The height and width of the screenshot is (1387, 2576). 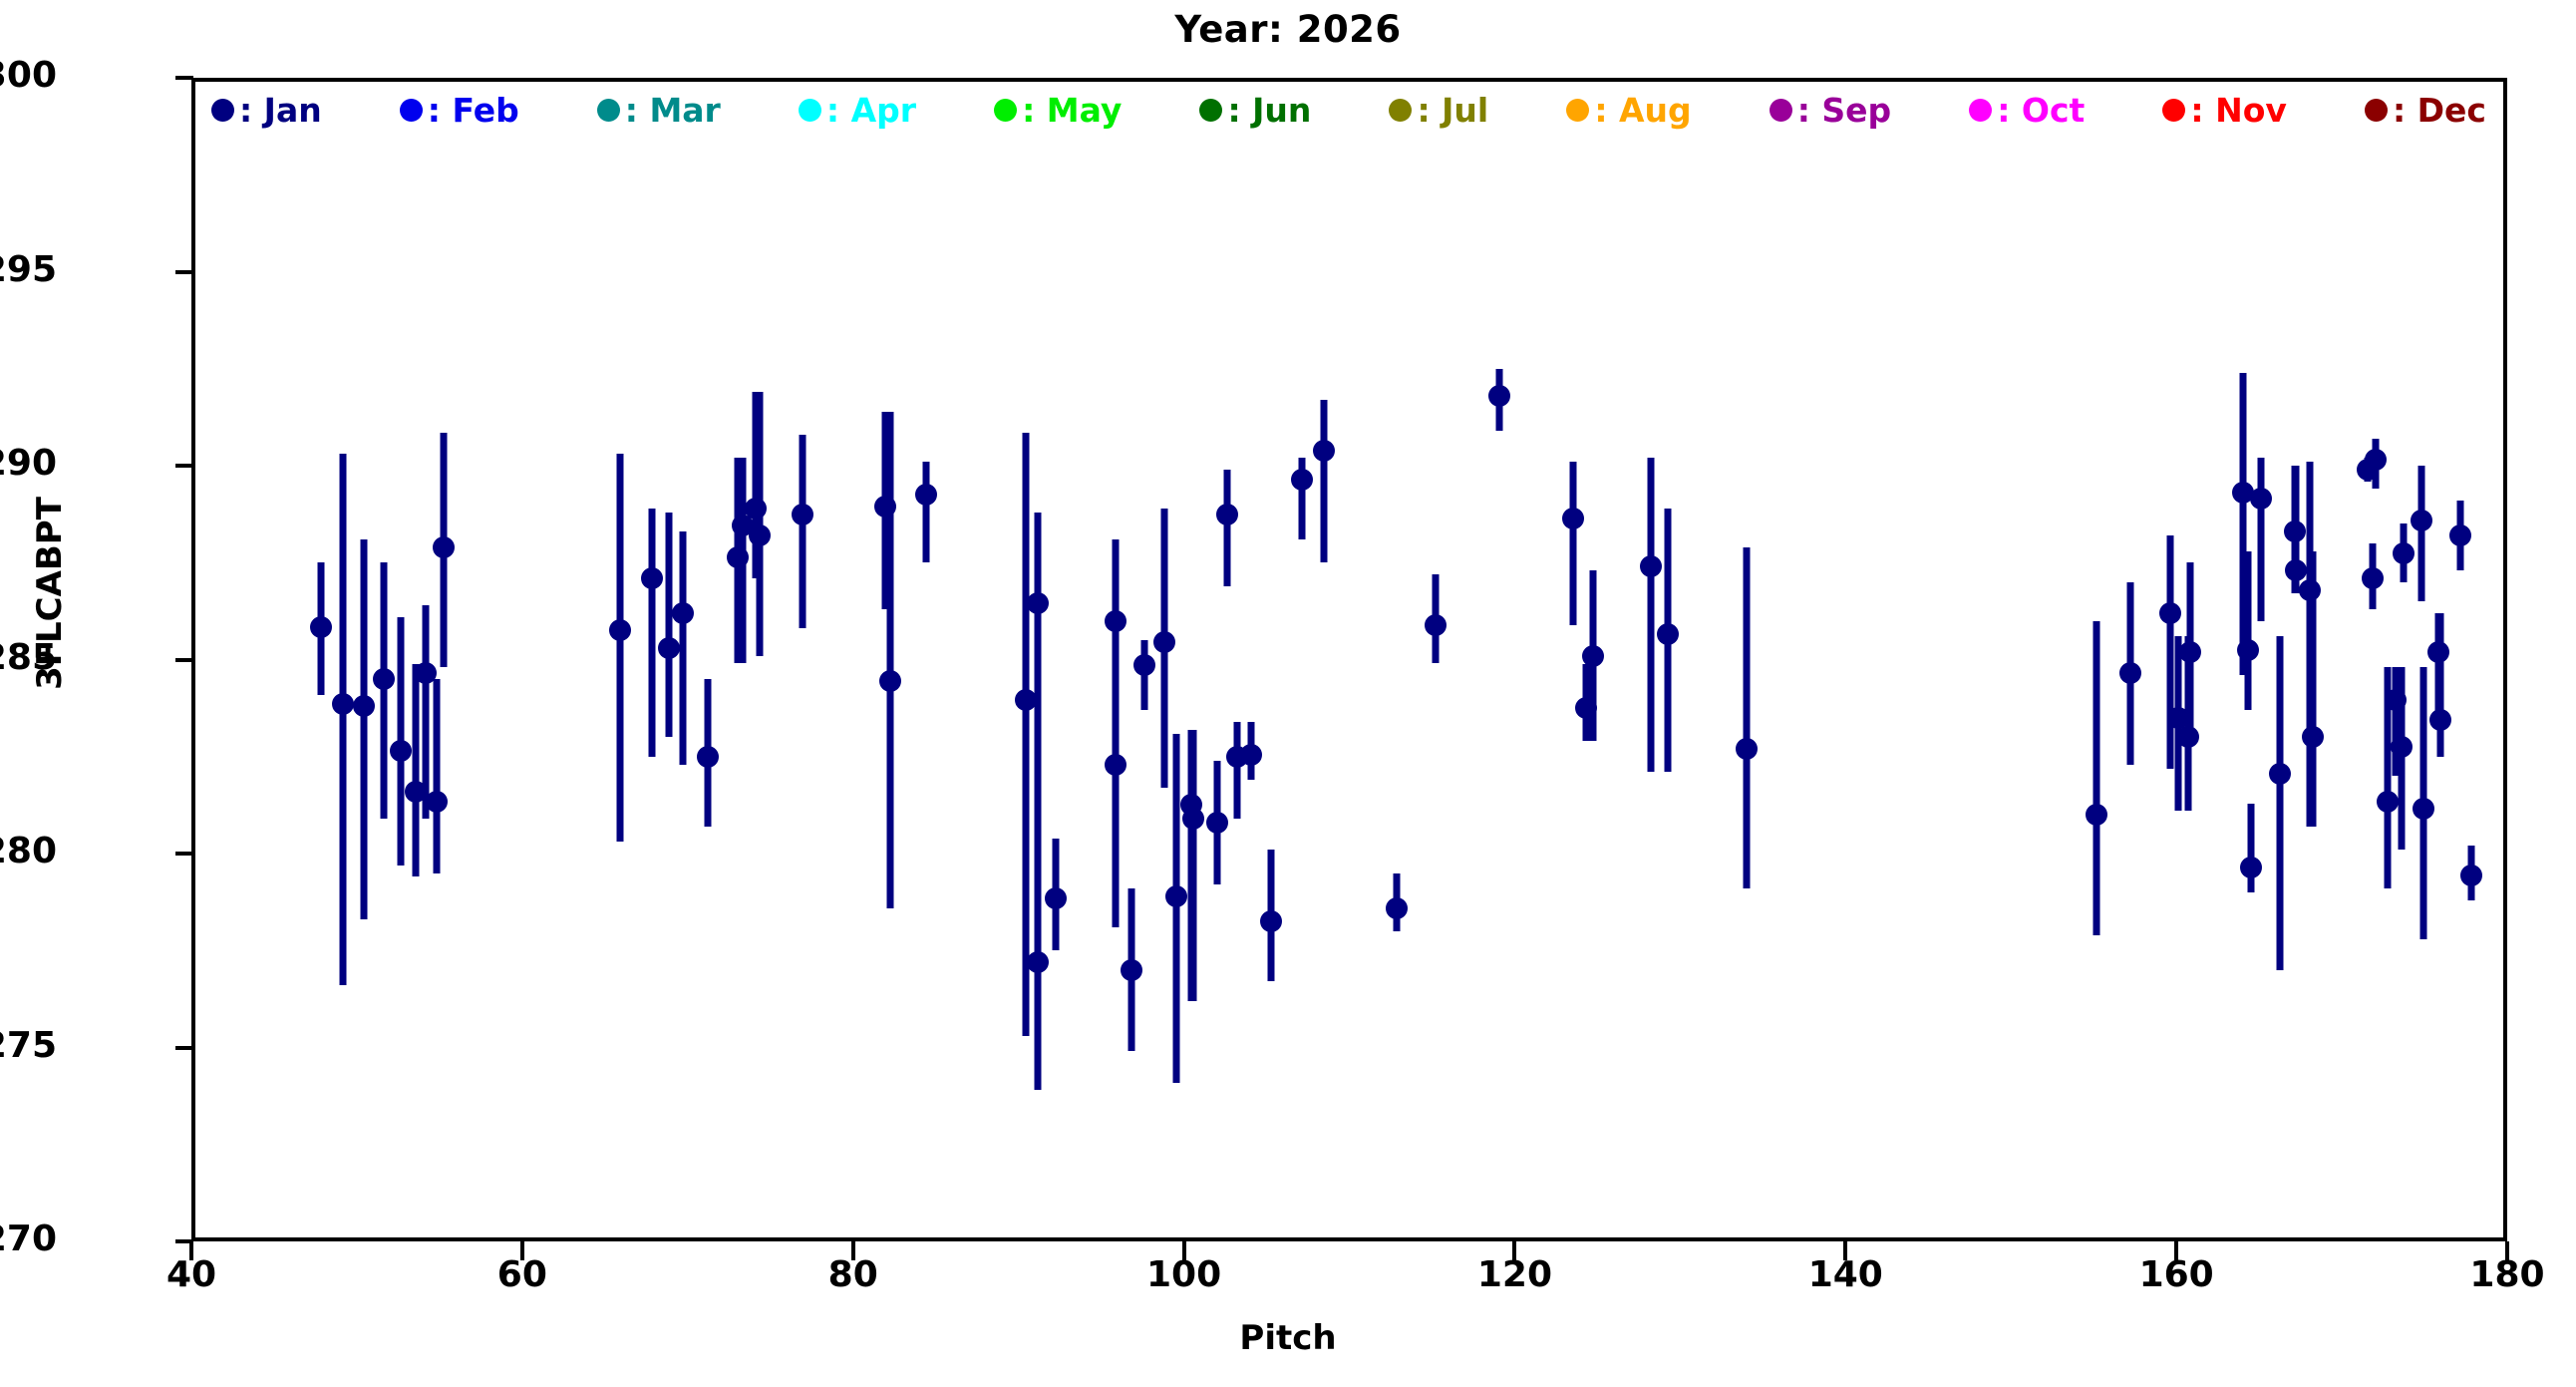 What do you see at coordinates (1830, 110) in the screenshot?
I see `legend-item-sep: : Sep` at bounding box center [1830, 110].